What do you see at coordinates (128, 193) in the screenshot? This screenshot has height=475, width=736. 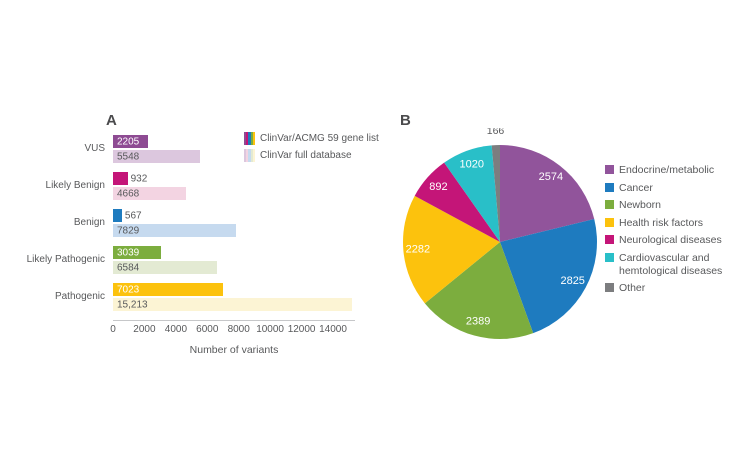 I see `bar-value-label: 4668` at bounding box center [128, 193].